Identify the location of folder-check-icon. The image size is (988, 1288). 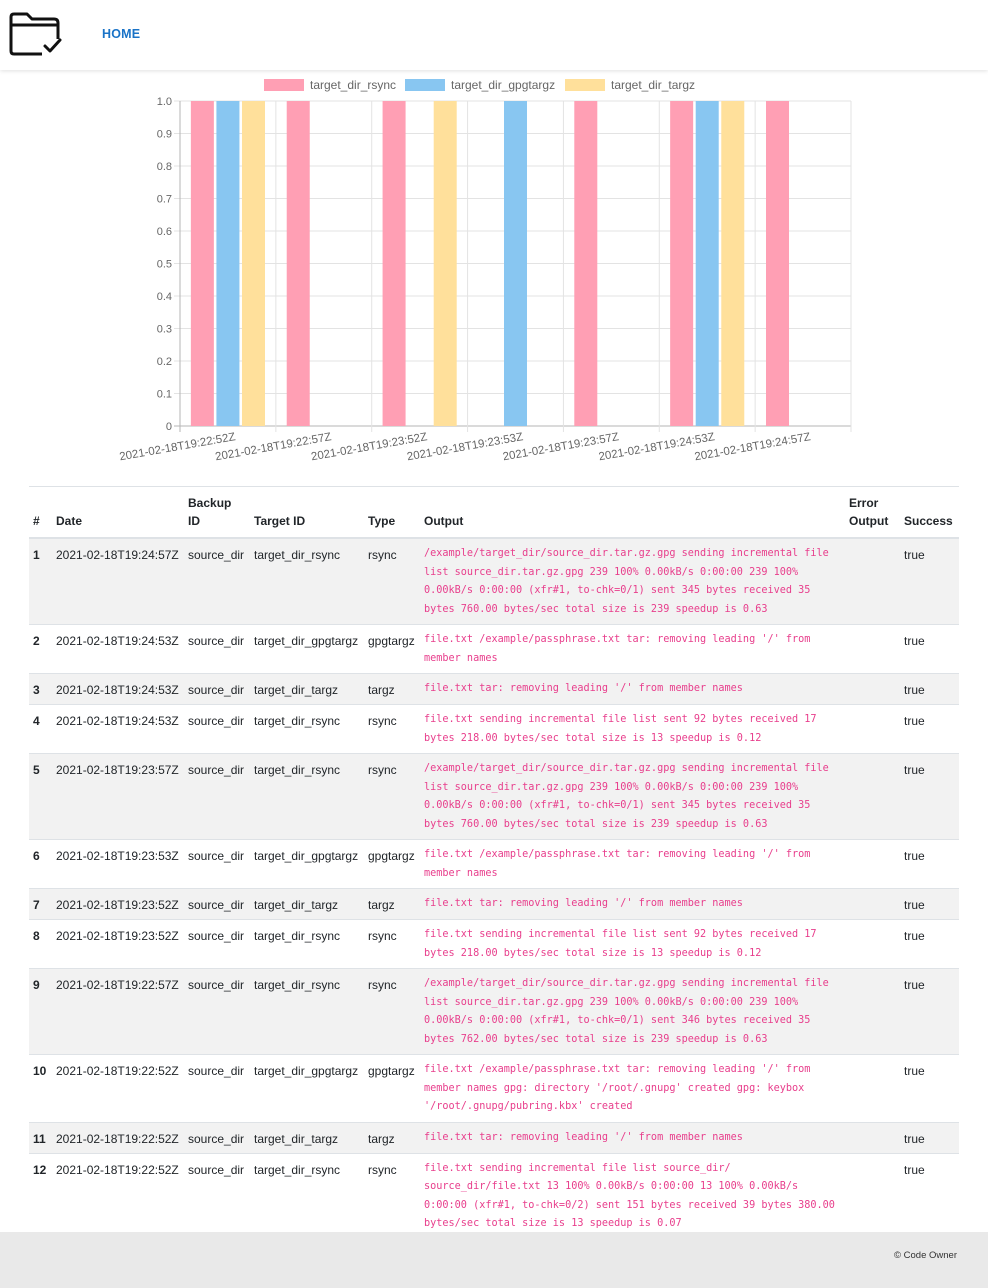
(36, 34).